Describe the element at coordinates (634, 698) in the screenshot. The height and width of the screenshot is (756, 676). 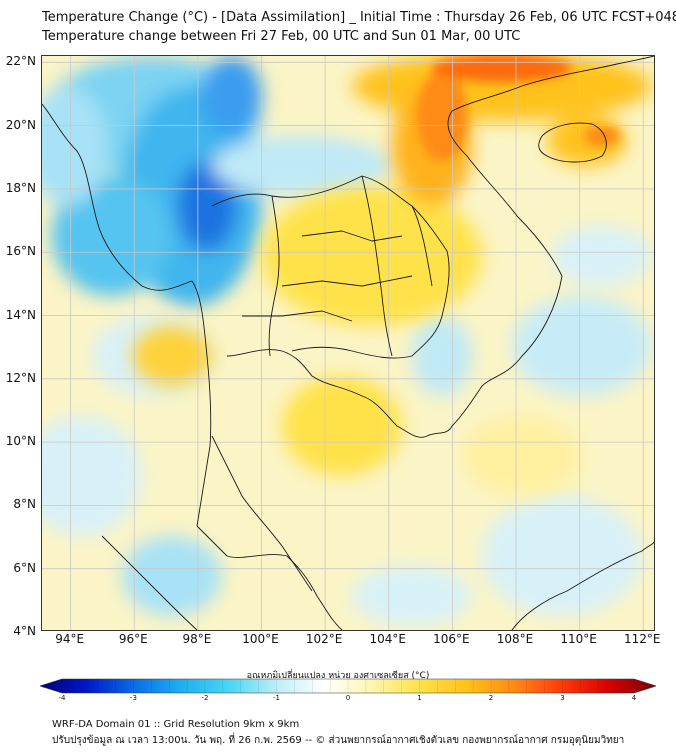
I see `colorbar-tick-label: 4` at that location.